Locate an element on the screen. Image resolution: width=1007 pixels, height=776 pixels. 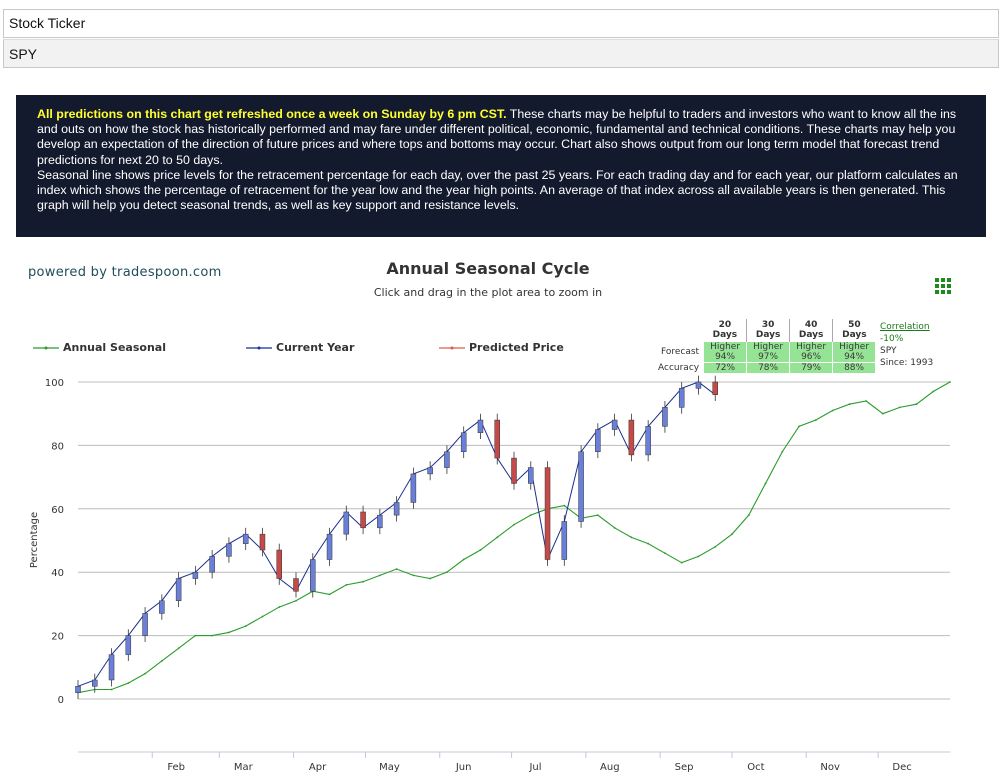
fc-accuracy-30: 78% is located at coordinates (768, 368).